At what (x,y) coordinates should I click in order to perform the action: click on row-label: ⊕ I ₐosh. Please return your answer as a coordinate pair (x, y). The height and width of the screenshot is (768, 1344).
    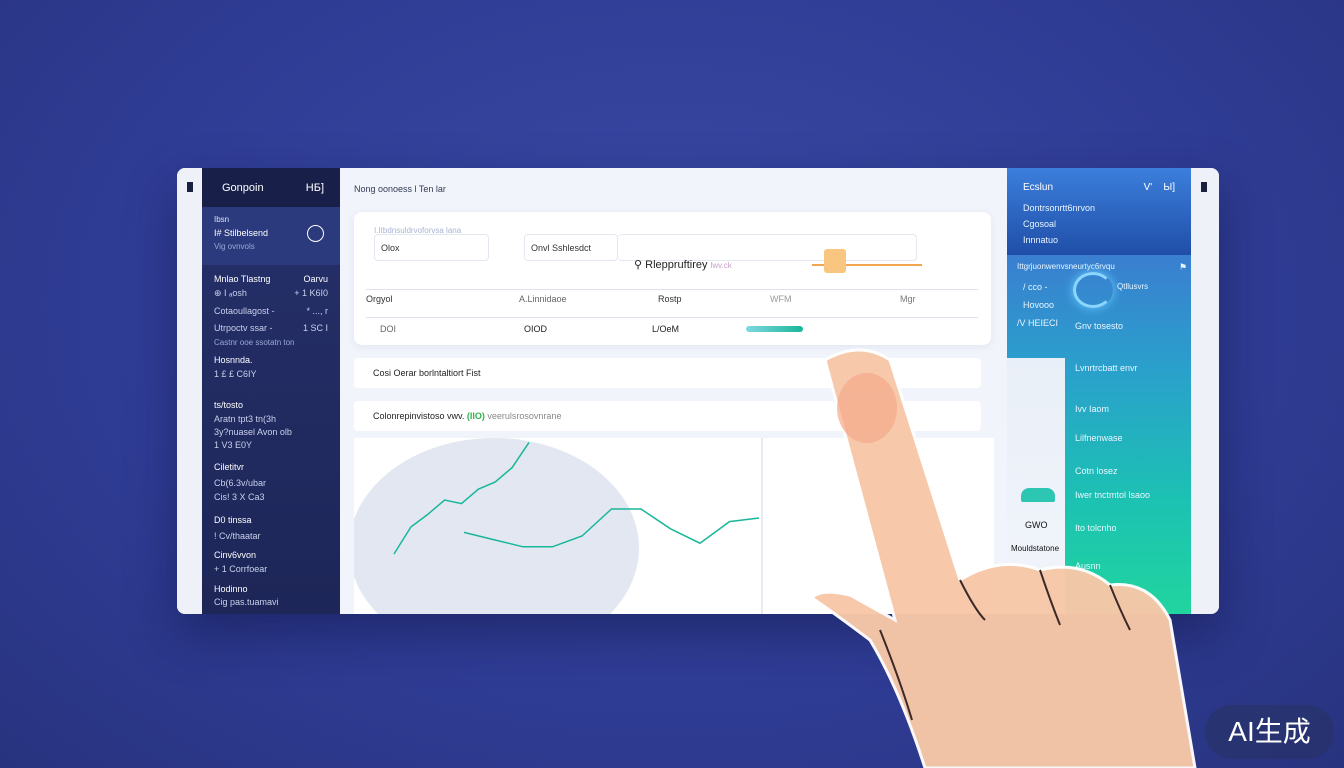
    Looking at the image, I should click on (230, 293).